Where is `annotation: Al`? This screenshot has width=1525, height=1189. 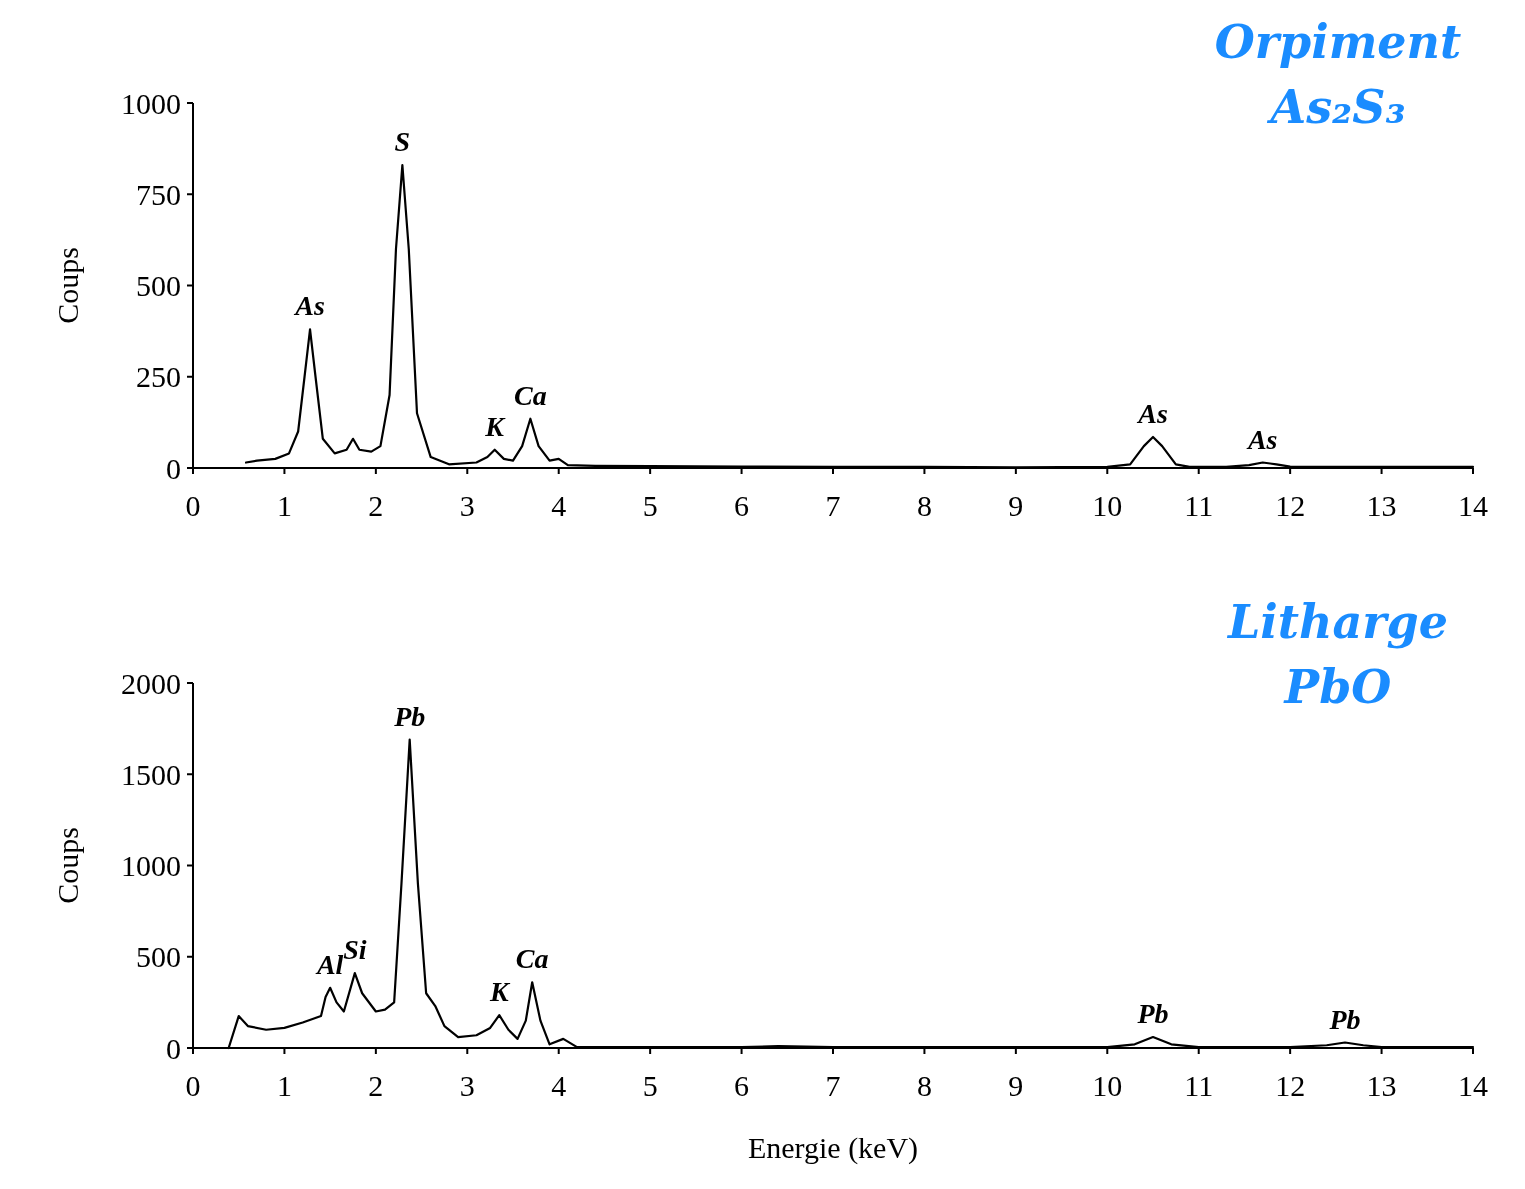
annotation: Al is located at coordinates (329, 964).